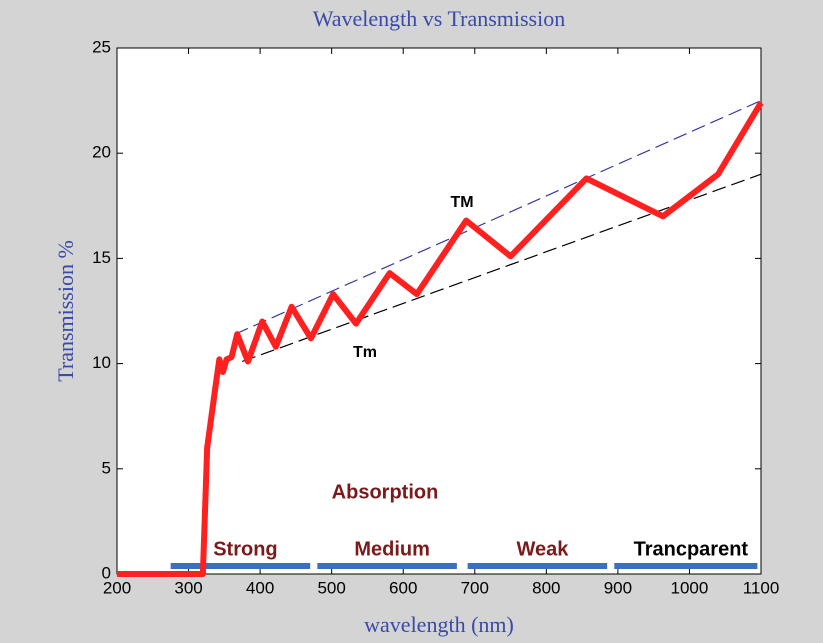 This screenshot has width=823, height=643. I want to click on annotation: TM, so click(461, 202).